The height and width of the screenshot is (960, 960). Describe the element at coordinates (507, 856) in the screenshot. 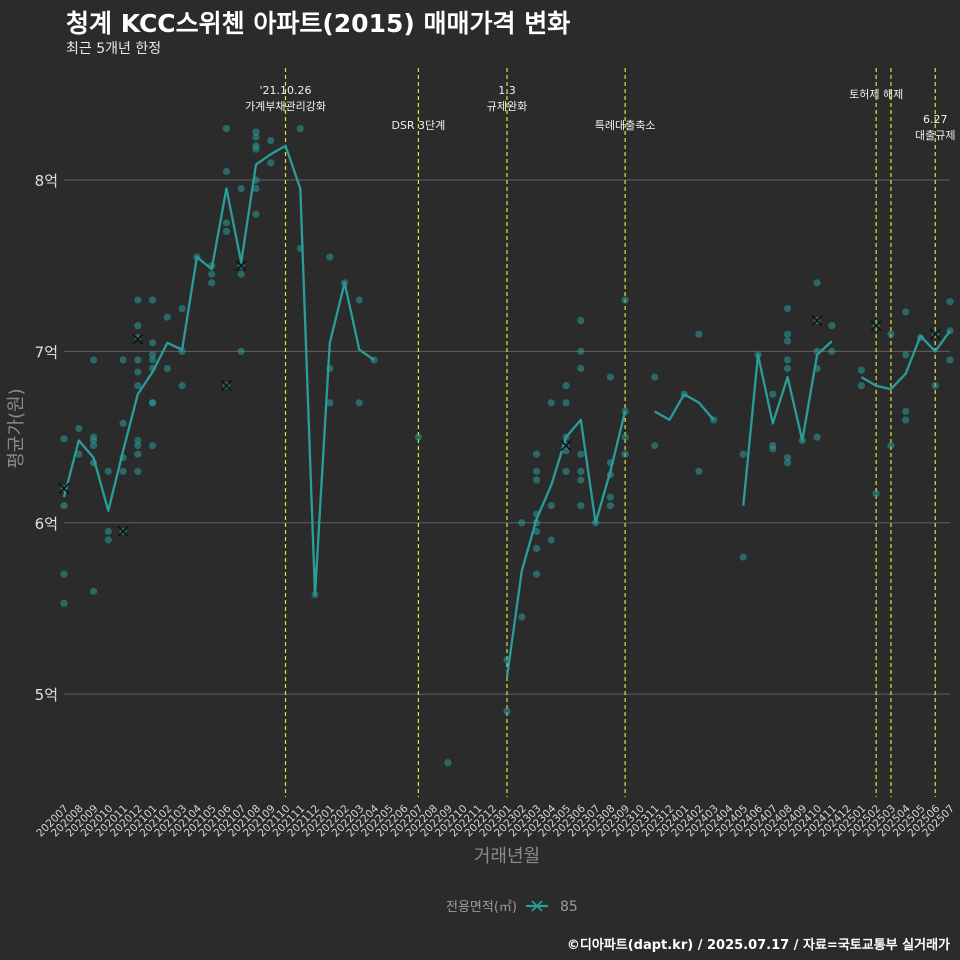

I see `x-axis-title: 거래년월` at that location.